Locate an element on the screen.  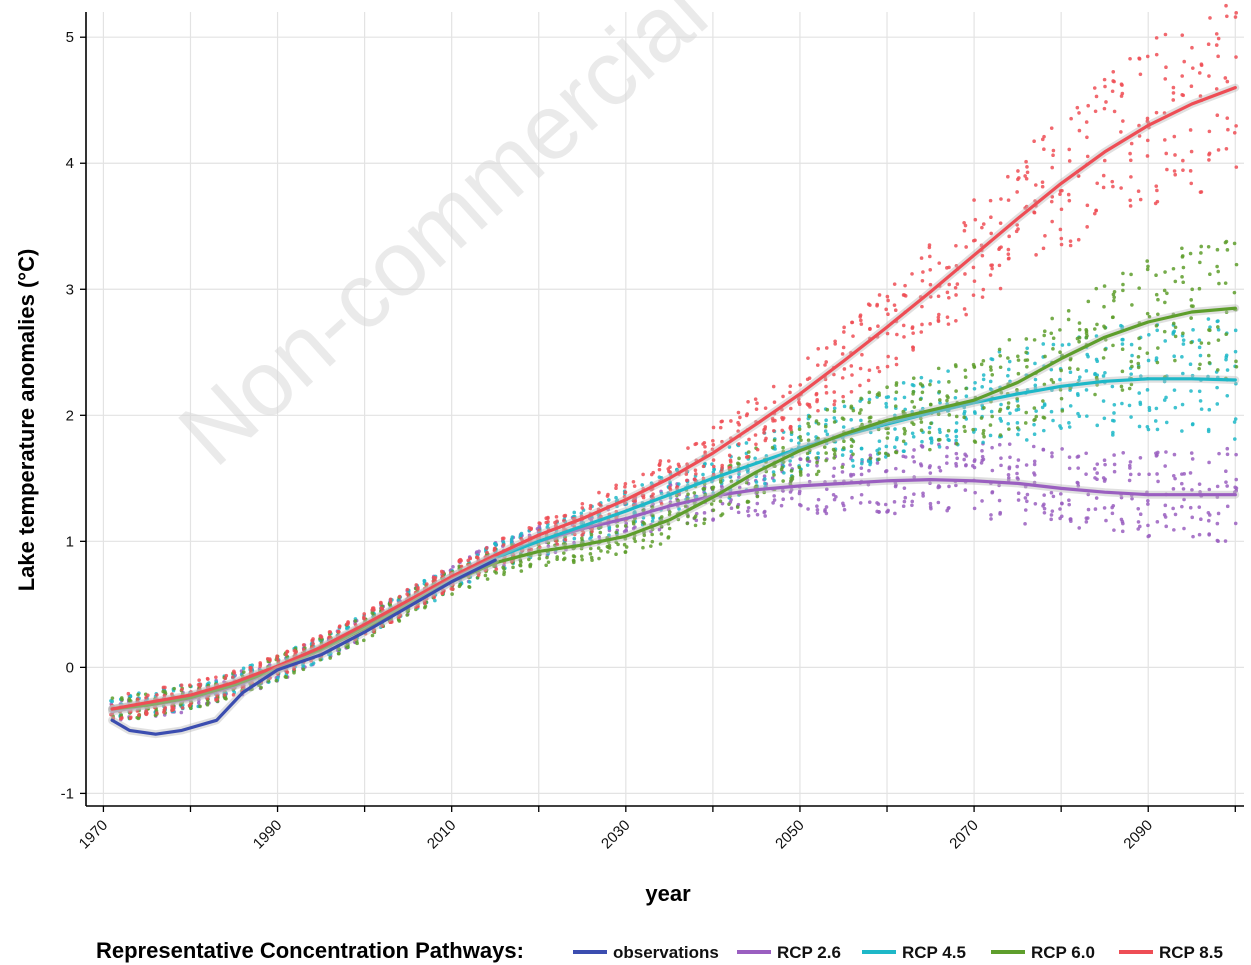
legend: observations RCP 2.6 RCP 4.5 RCP 6.0 RCP 8.5 is located at coordinates (898, 952).